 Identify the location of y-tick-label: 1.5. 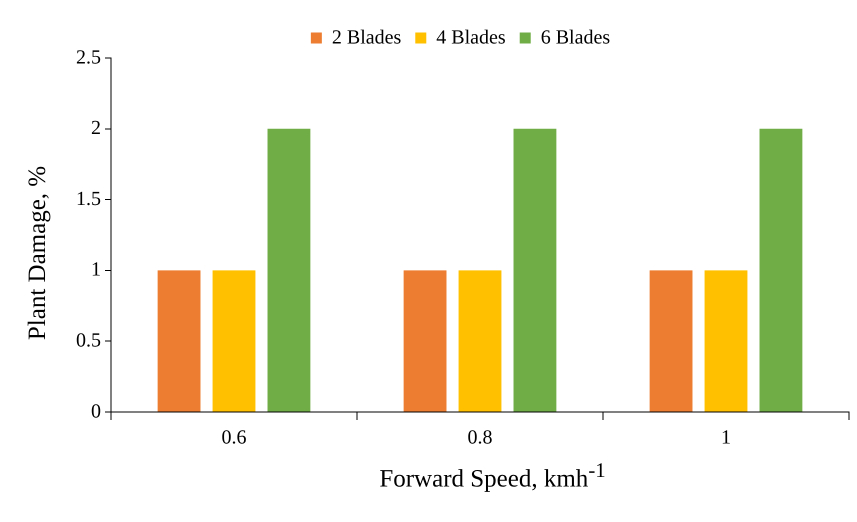
(88, 199).